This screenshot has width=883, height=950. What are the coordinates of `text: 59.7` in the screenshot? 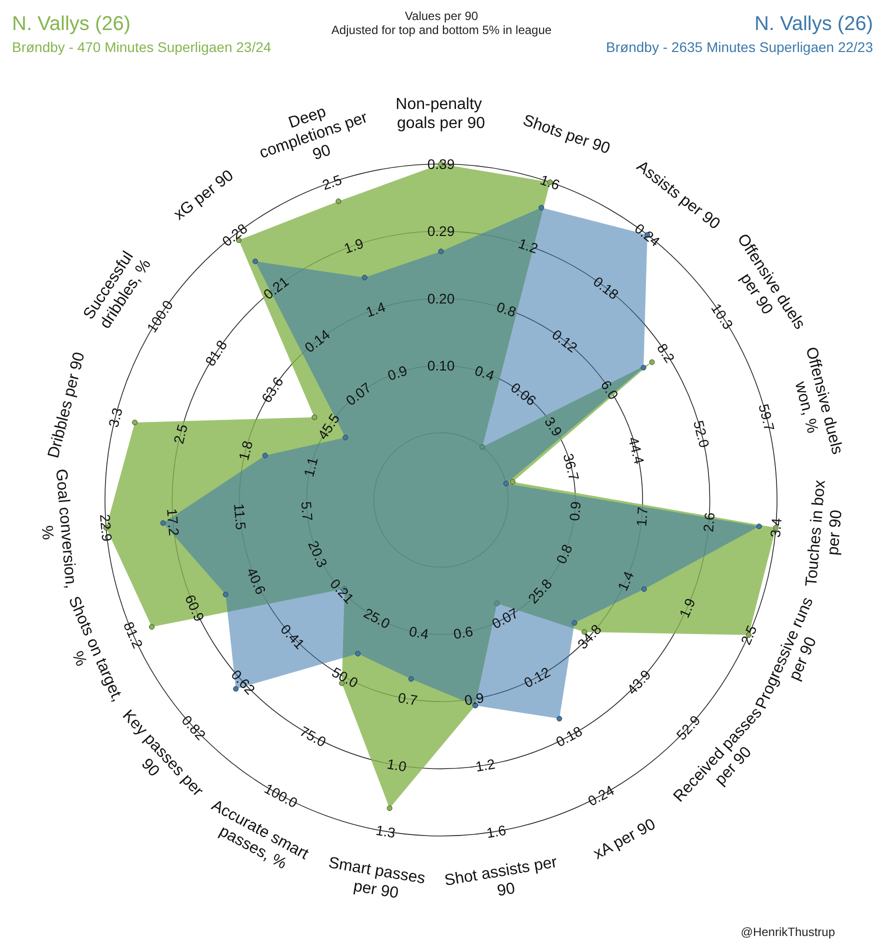 It's located at (767, 417).